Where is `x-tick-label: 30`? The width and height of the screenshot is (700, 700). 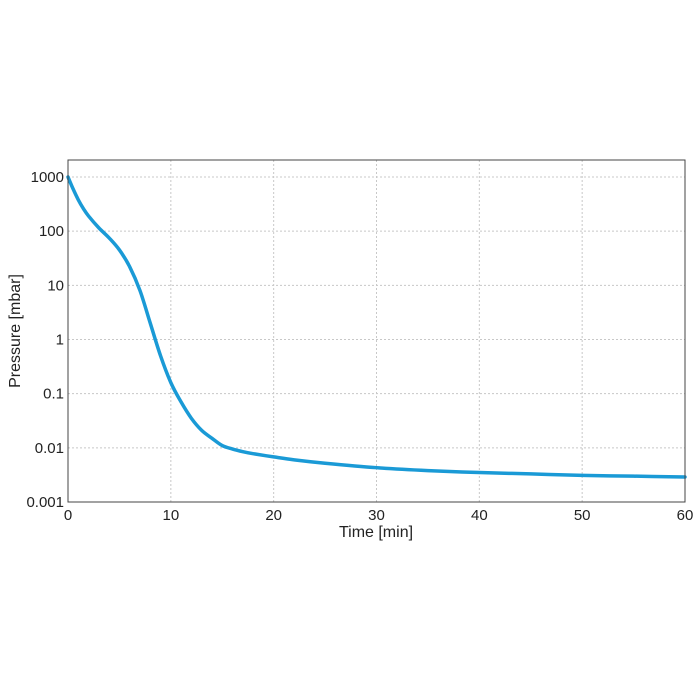 x-tick-label: 30 is located at coordinates (376, 515).